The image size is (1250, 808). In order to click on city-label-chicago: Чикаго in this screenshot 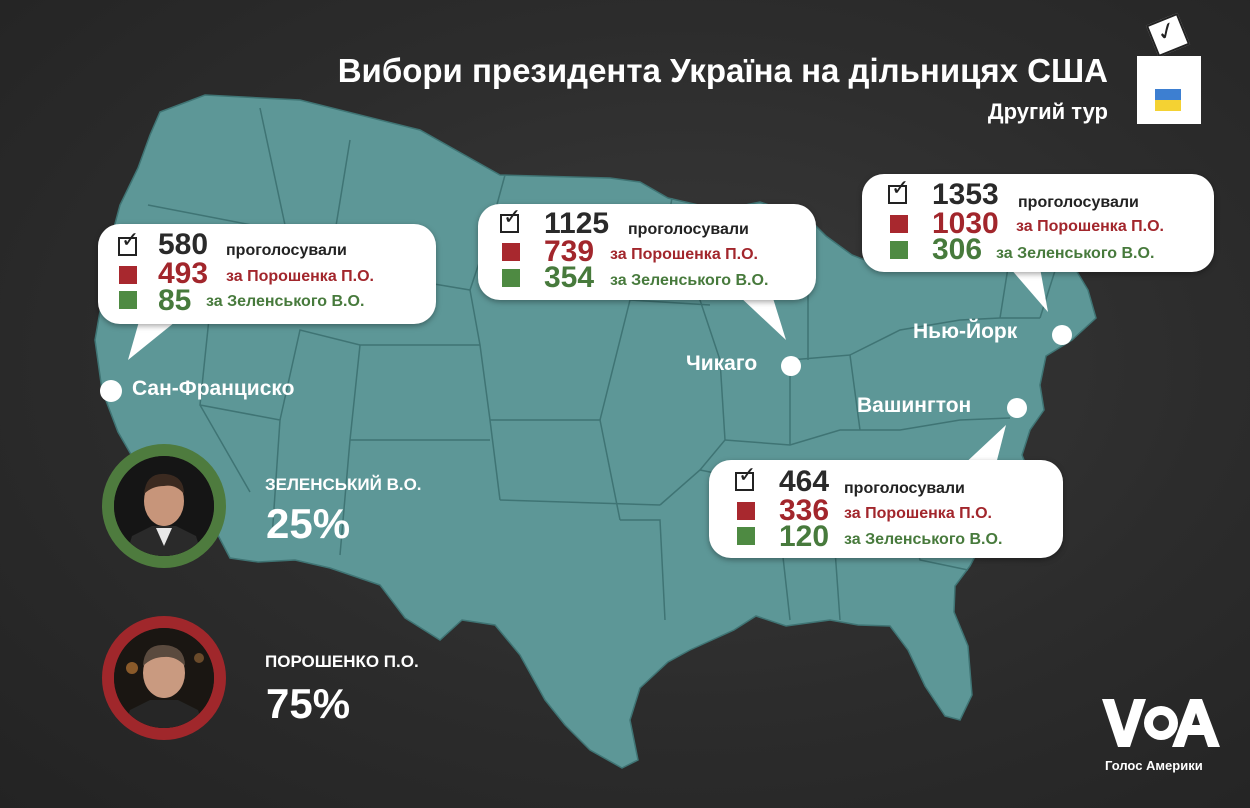, I will do `click(722, 363)`.